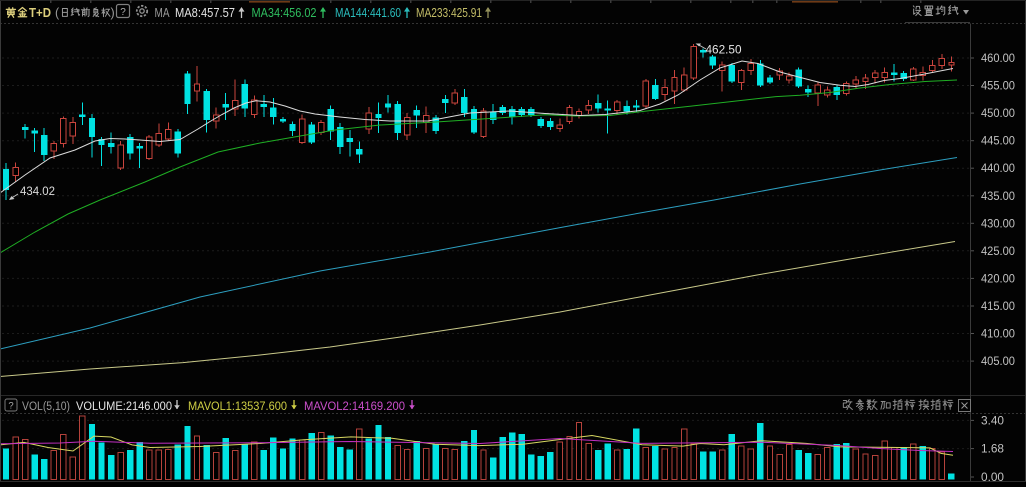 This screenshot has height=487, width=1026. What do you see at coordinates (354, 406) in the screenshot?
I see `svg-text: MAVOL2:14169.200` at bounding box center [354, 406].